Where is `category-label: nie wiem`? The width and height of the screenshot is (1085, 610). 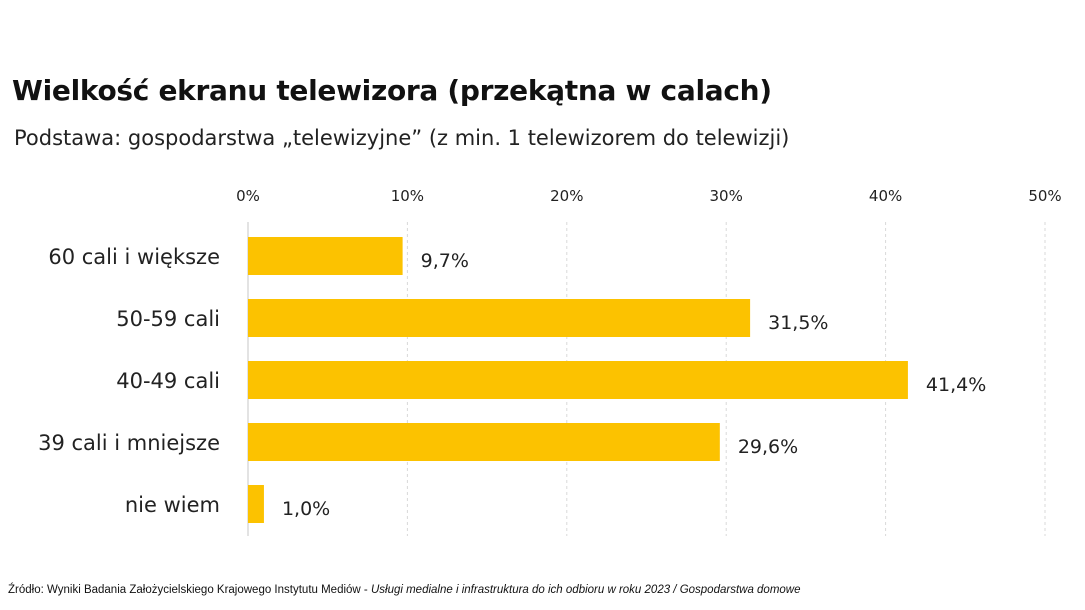
category-label: nie wiem is located at coordinates (172, 505).